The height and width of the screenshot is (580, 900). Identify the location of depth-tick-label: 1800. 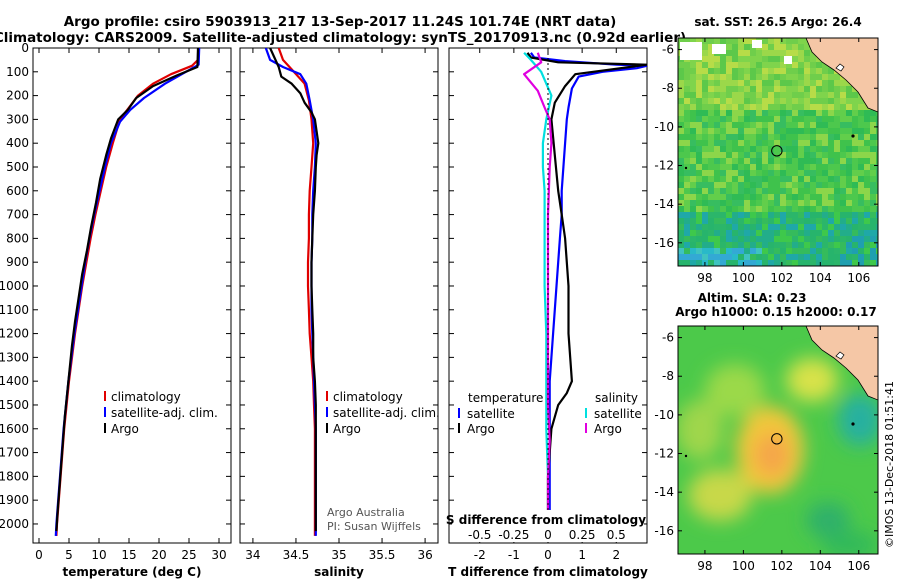
(14, 476).